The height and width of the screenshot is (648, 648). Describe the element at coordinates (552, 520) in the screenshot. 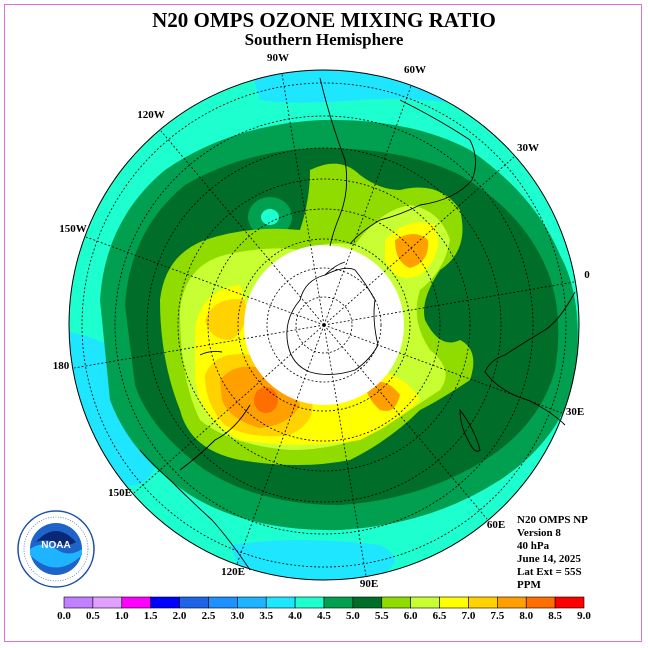

I see `info-instrument: N20 OMPS NP` at that location.